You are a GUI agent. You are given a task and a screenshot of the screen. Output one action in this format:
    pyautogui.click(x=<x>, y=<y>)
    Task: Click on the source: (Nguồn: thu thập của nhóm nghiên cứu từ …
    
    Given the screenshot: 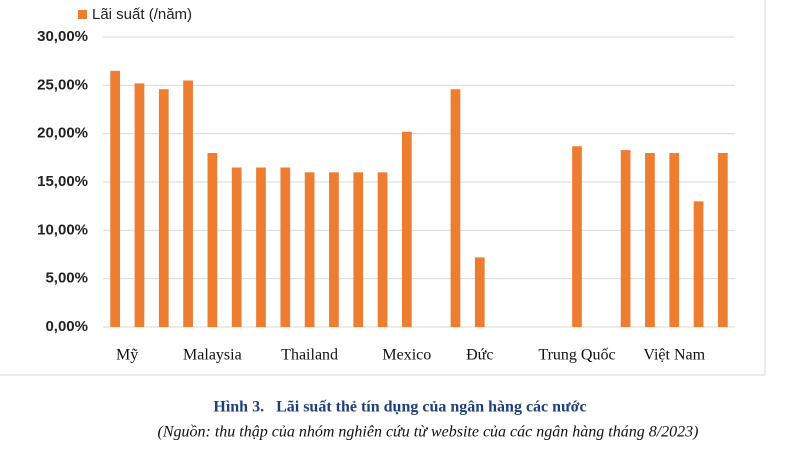 What is the action you would take?
    pyautogui.click(x=428, y=432)
    